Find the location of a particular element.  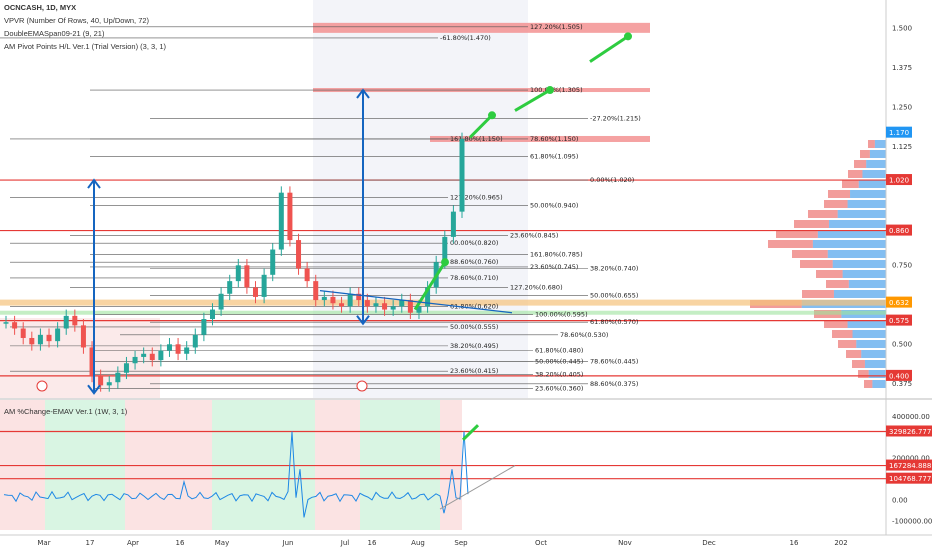

event-marker-icon is located at coordinates (362, 386).